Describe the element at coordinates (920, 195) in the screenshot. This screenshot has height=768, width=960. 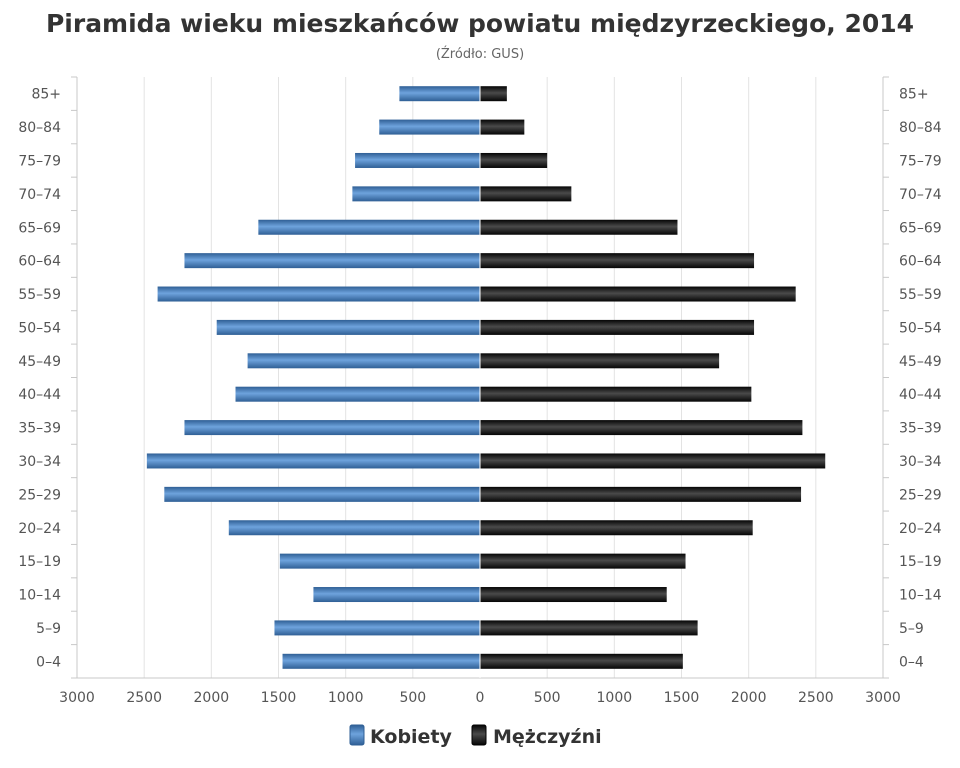
I see `y-tick-label-right: 70–74` at that location.